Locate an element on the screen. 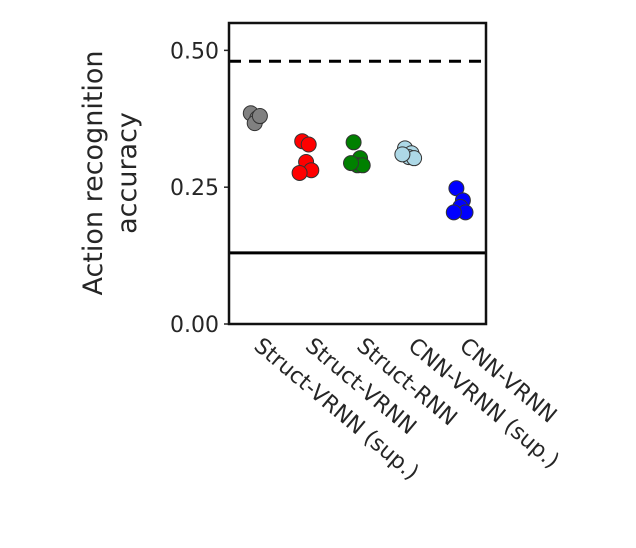 Image resolution: width=636 pixels, height=548 pixels. y-tick-label: 0.50 is located at coordinates (194, 51).